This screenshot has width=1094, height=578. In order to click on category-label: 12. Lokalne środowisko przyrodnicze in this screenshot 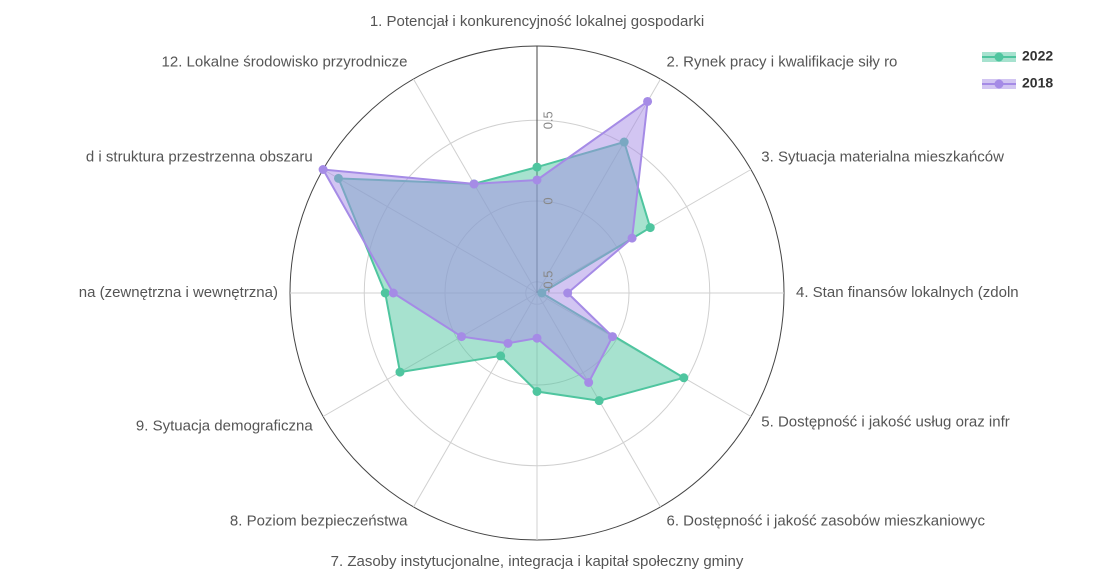, I will do `click(285, 62)`.